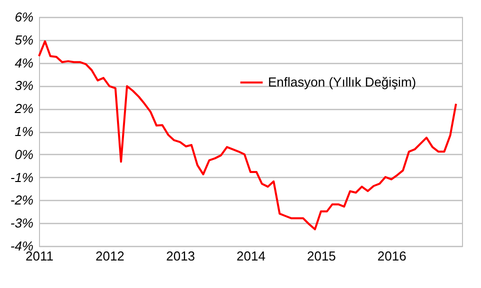  Describe the element at coordinates (22, 177) in the screenshot. I see `y-tick-label: -1%` at that location.